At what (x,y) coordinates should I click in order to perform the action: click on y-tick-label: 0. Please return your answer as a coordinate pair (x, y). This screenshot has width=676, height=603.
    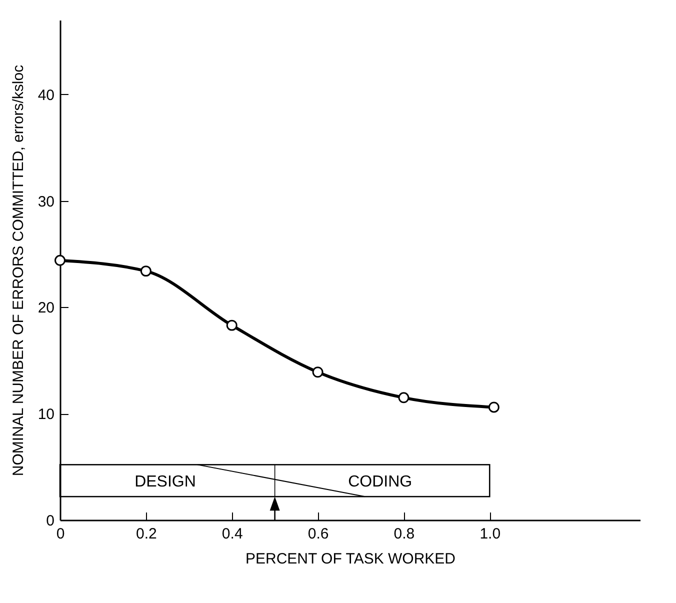
    Looking at the image, I should click on (50, 521).